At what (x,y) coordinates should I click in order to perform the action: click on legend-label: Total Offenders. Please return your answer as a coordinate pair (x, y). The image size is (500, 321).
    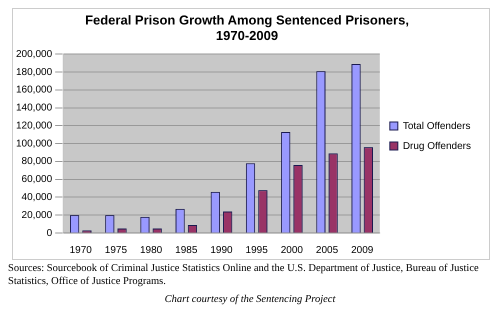
    Looking at the image, I should click on (436, 126).